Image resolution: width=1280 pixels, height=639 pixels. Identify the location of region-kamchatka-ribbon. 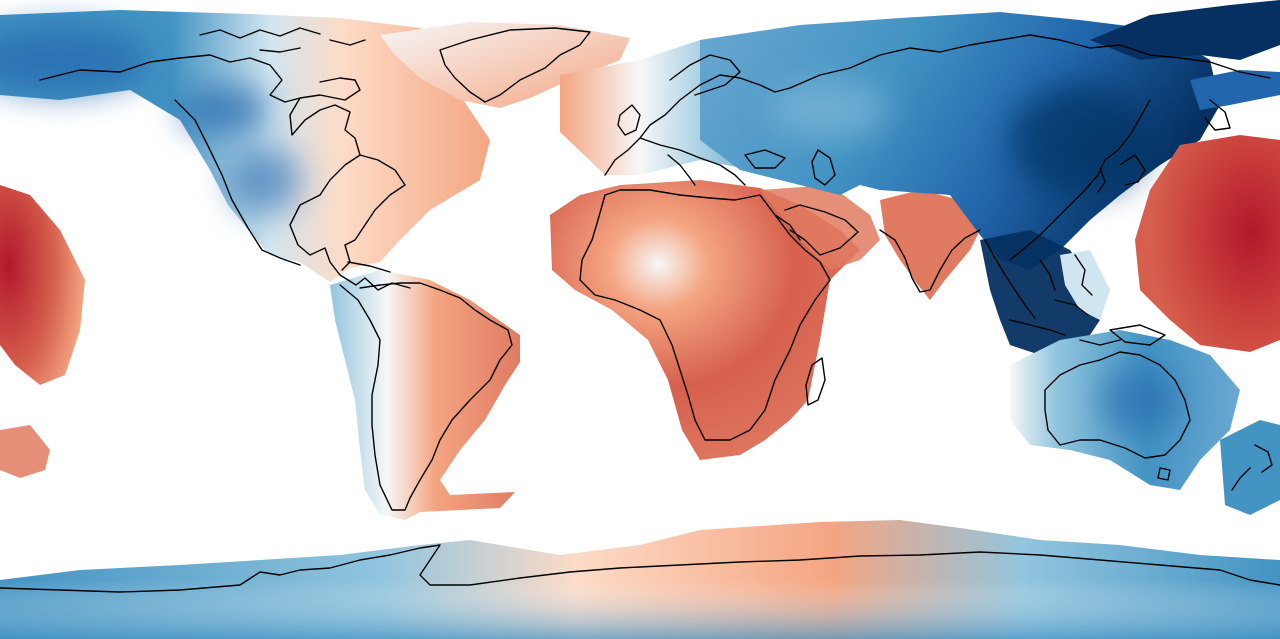
(1235, 90).